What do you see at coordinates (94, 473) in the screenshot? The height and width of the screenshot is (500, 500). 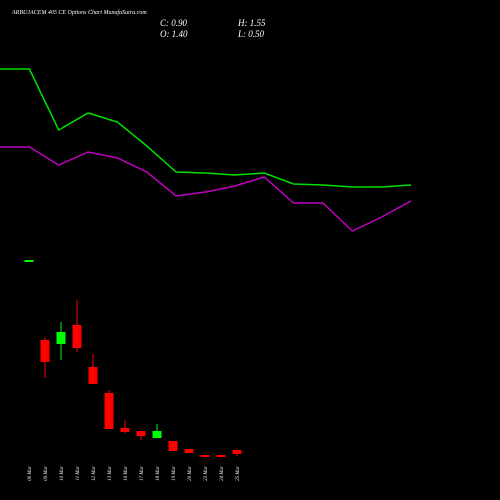 I see `x-tick-label: 12 Mar` at bounding box center [94, 473].